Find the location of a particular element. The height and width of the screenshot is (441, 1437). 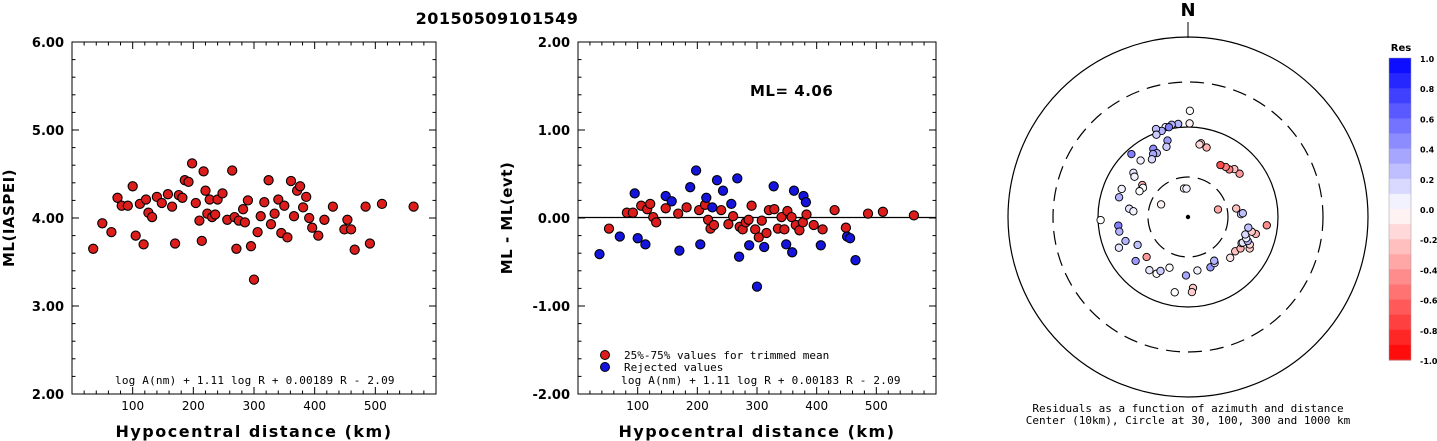

colorbar-tick-label: -1.0 is located at coordinates (1428, 361).